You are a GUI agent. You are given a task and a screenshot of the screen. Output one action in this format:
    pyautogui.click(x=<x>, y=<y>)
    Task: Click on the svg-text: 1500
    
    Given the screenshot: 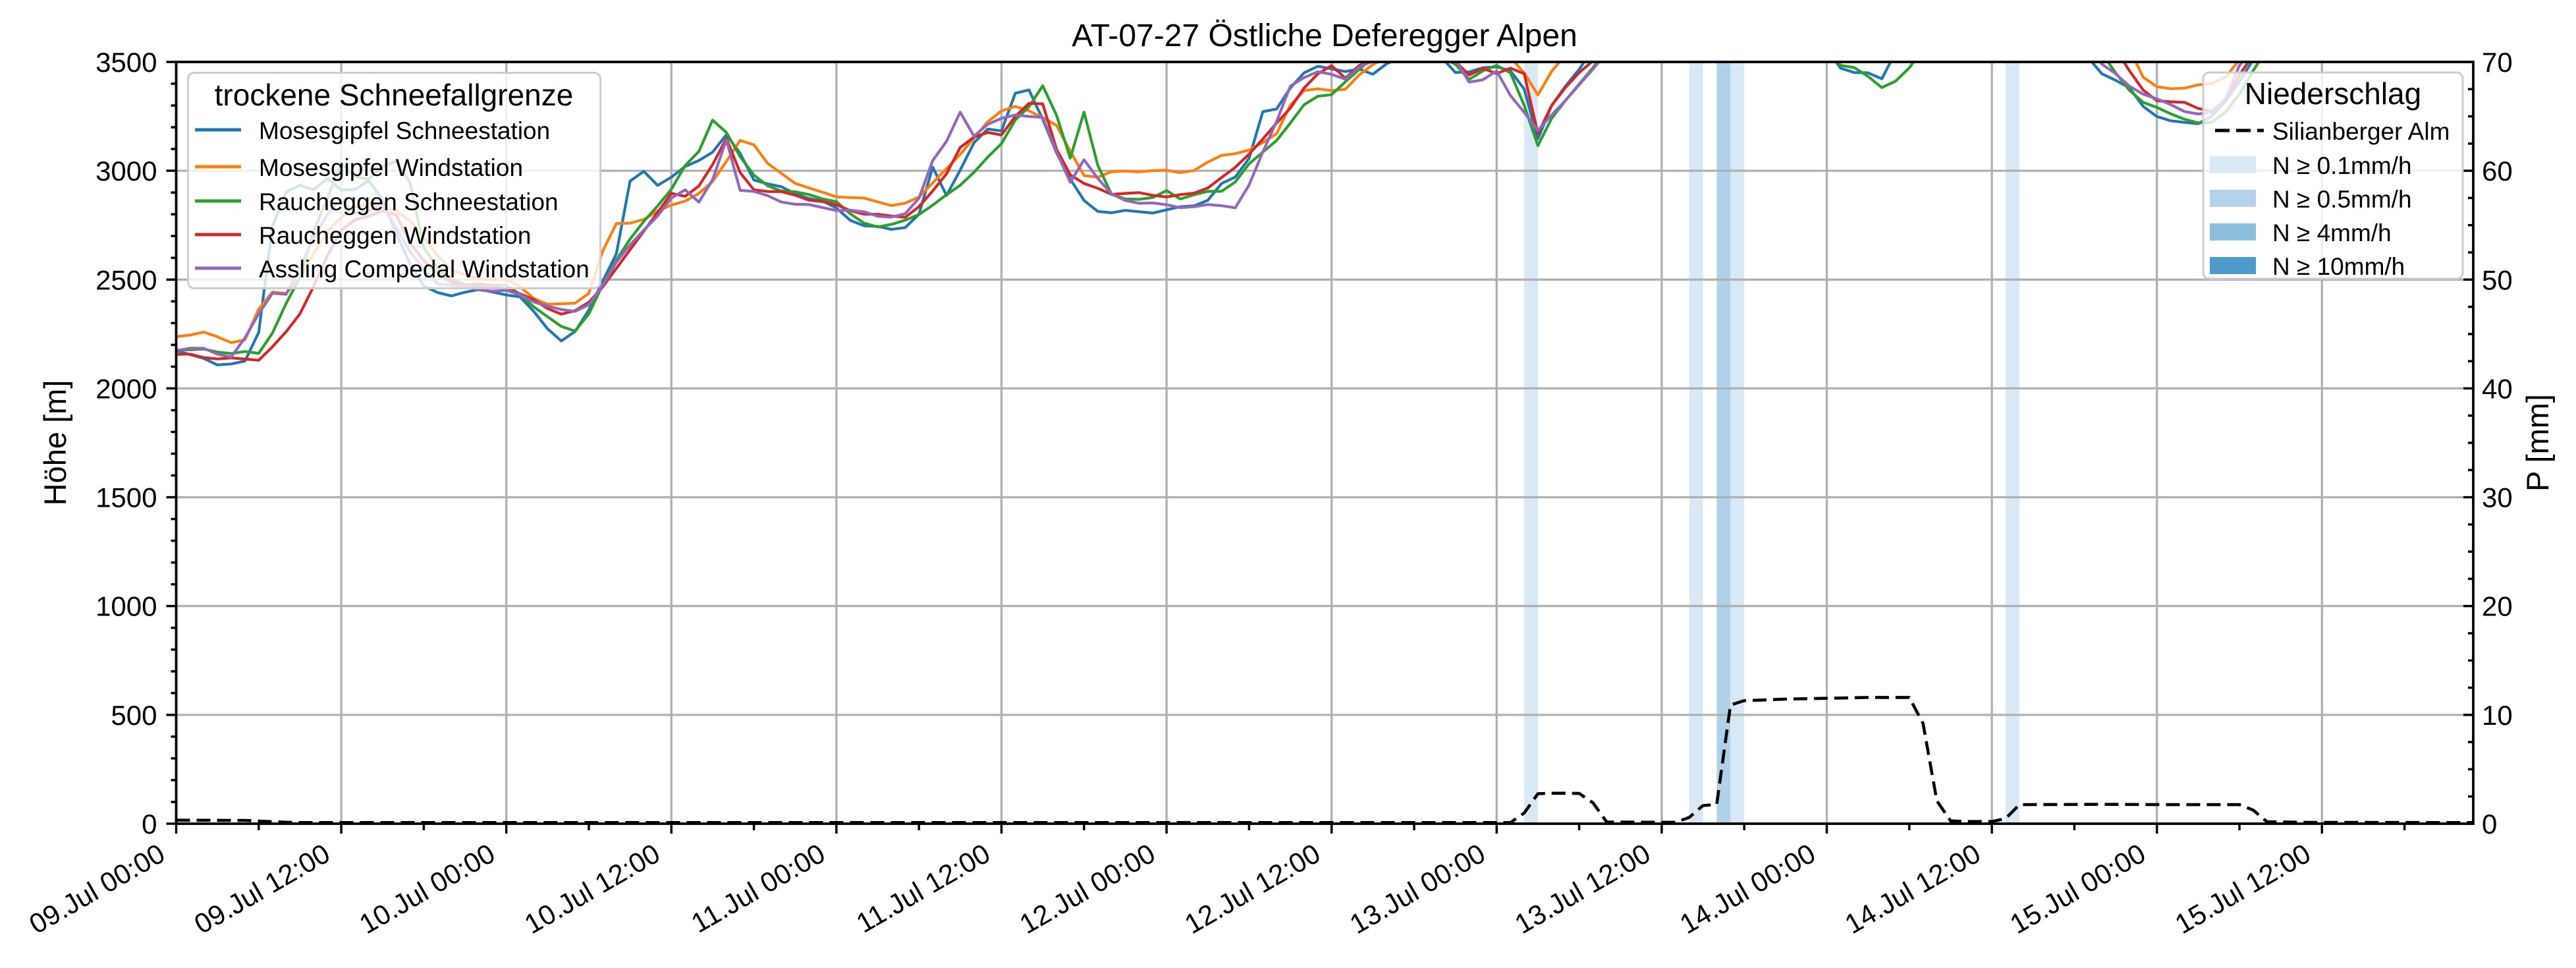 What is the action you would take?
    pyautogui.click(x=126, y=497)
    